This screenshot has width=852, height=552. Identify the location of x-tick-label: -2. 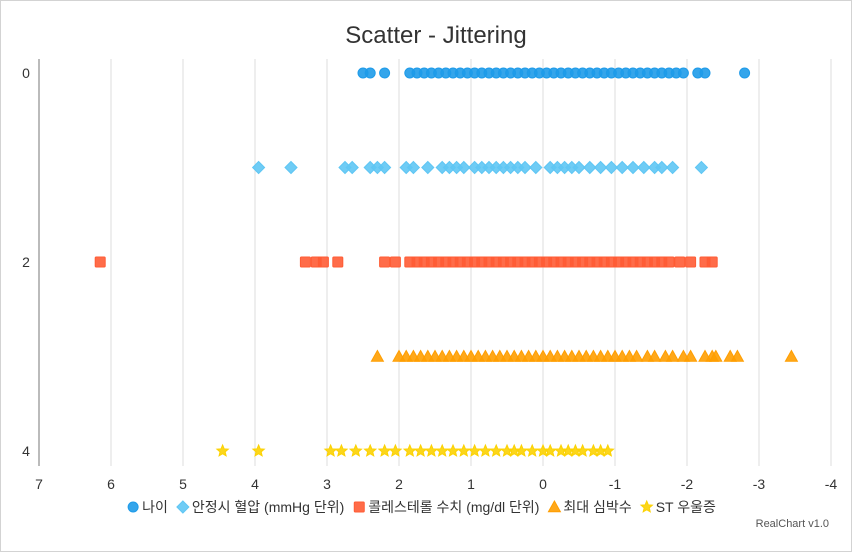
(687, 484).